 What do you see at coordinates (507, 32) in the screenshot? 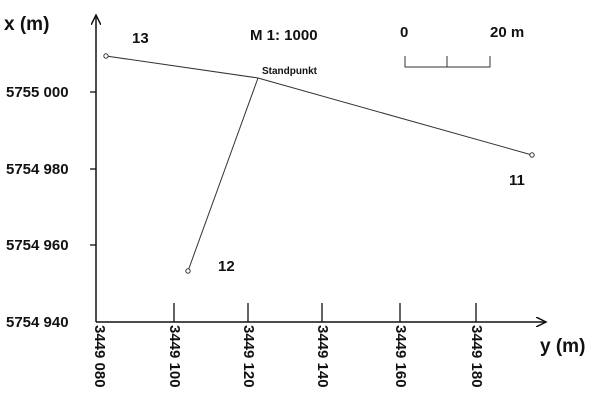
I see `scale-bar-end-label: 20 m` at bounding box center [507, 32].